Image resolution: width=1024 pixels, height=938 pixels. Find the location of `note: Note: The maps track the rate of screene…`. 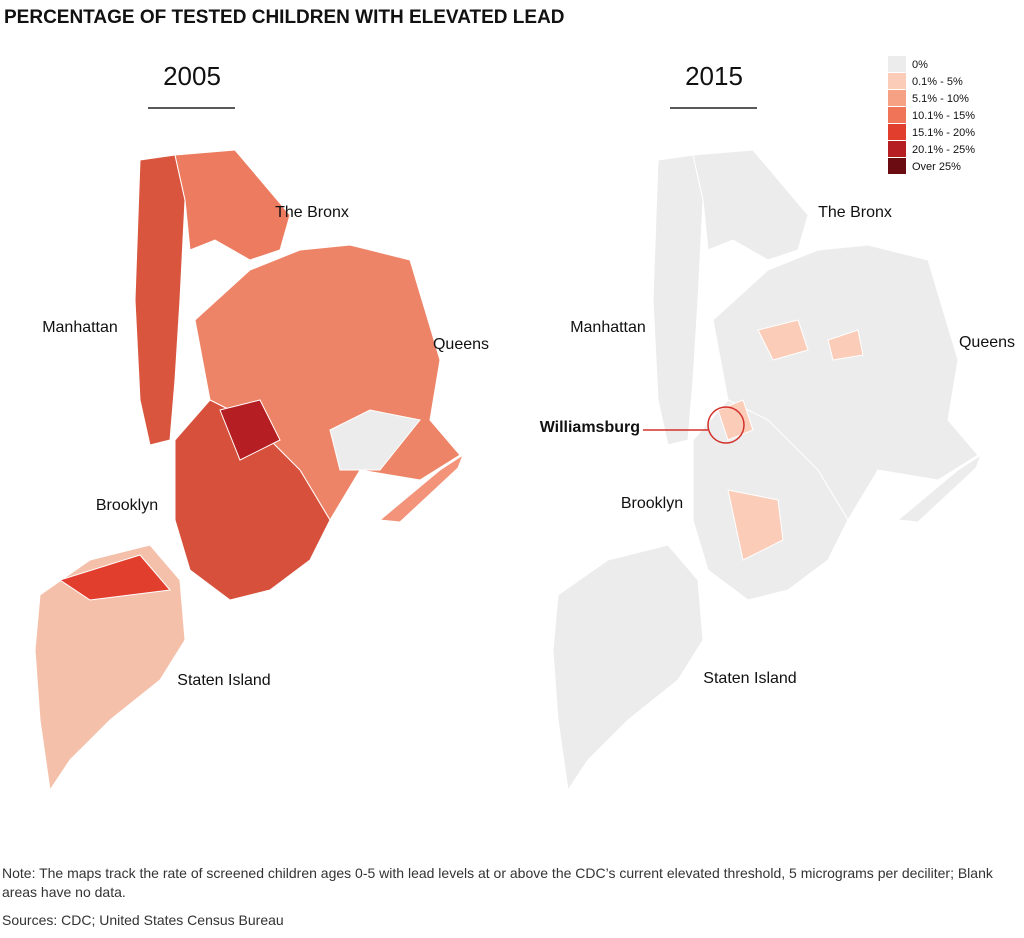

note: Note: The maps track the rate of screene… is located at coordinates (497, 882).